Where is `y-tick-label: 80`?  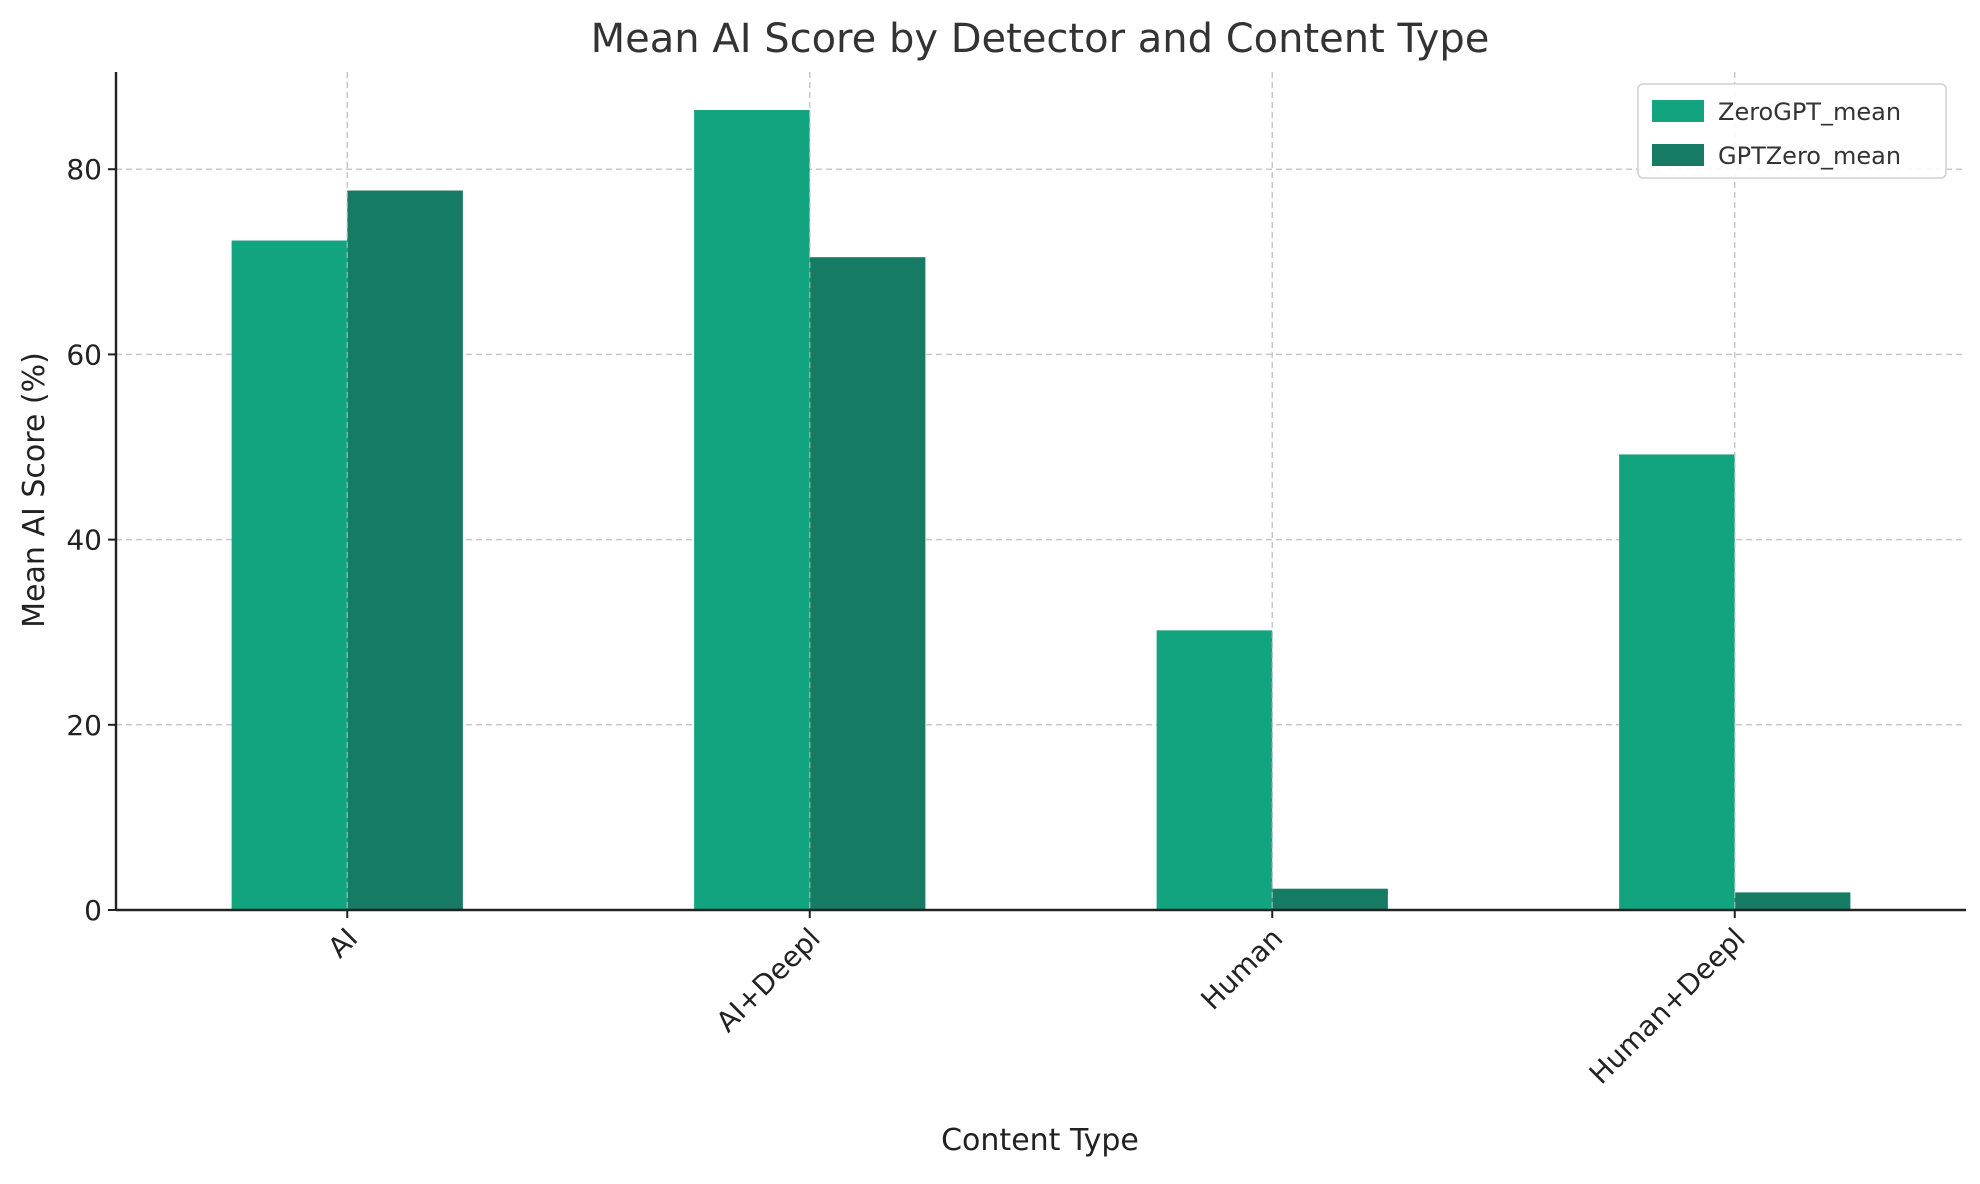
y-tick-label: 80 is located at coordinates (84, 169).